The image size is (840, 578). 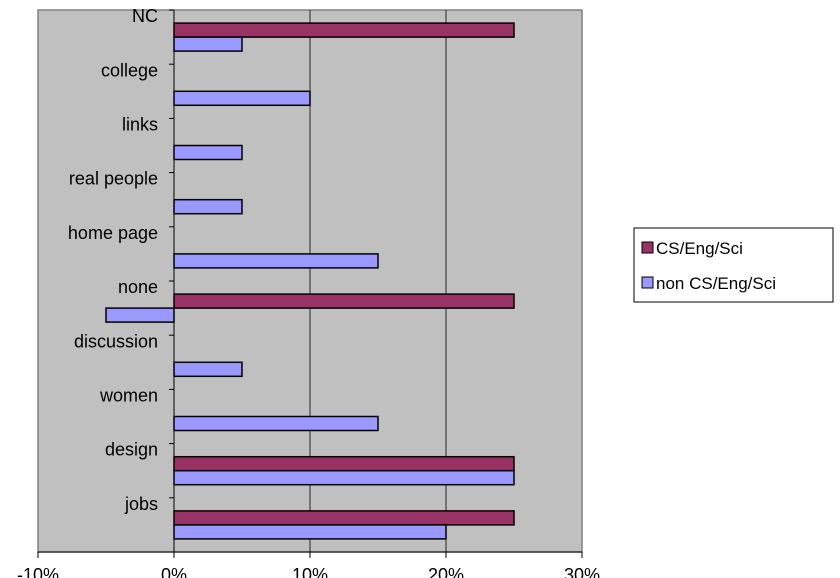 I want to click on legend-box, so click(x=733, y=265).